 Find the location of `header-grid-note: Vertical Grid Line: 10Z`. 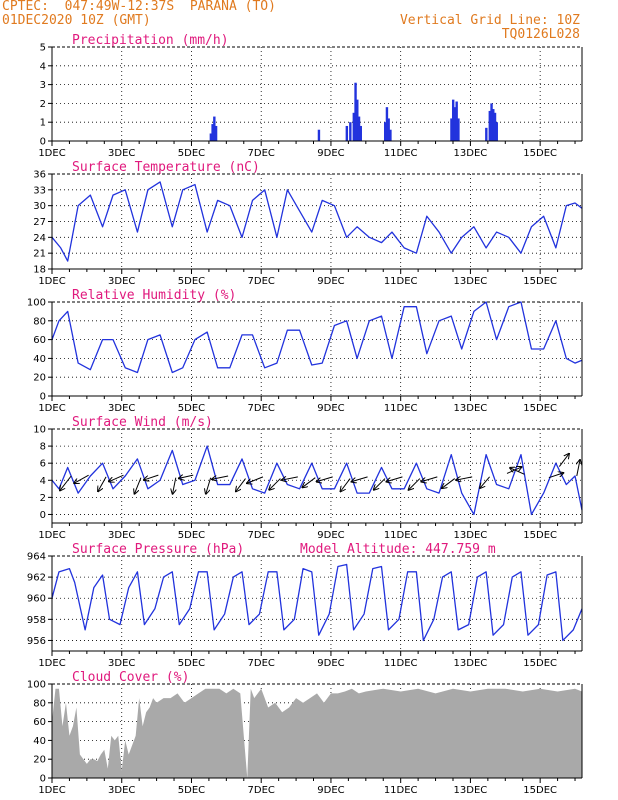

header-grid-note: Vertical Grid Line: 10Z is located at coordinates (489, 20).